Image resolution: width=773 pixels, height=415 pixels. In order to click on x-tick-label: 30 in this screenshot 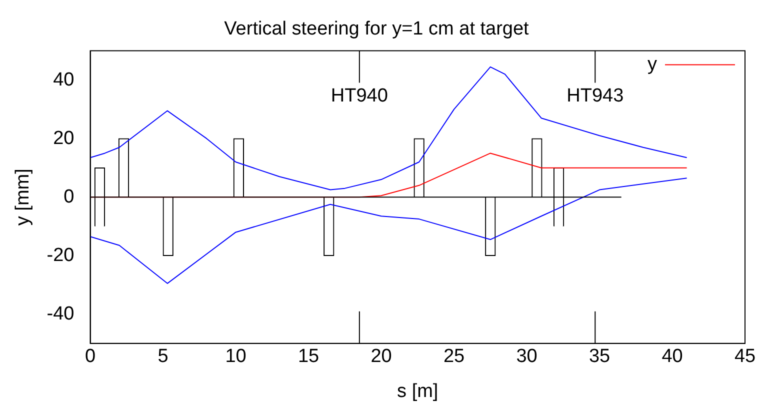, I will do `click(527, 357)`.